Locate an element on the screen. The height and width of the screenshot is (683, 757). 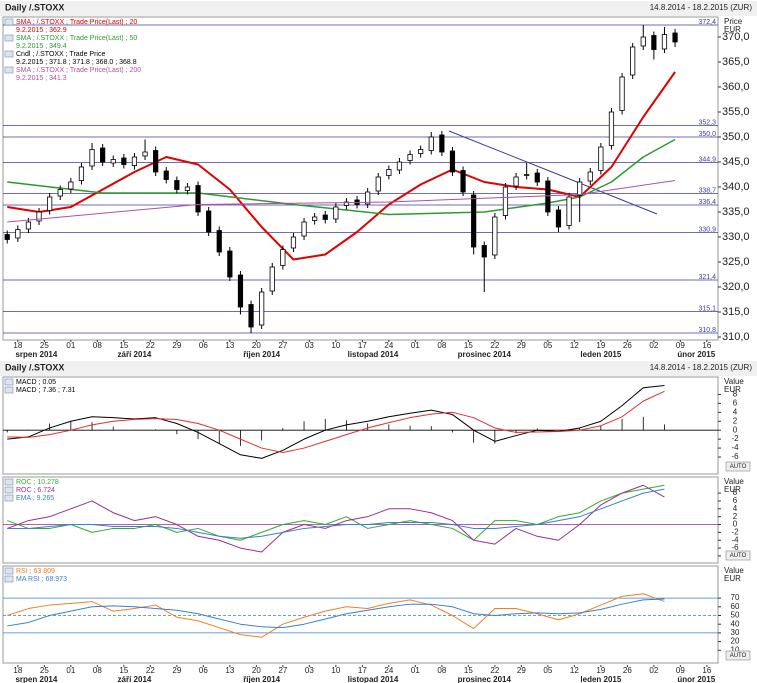
y-tick-label: -2 is located at coordinates (735, 438).